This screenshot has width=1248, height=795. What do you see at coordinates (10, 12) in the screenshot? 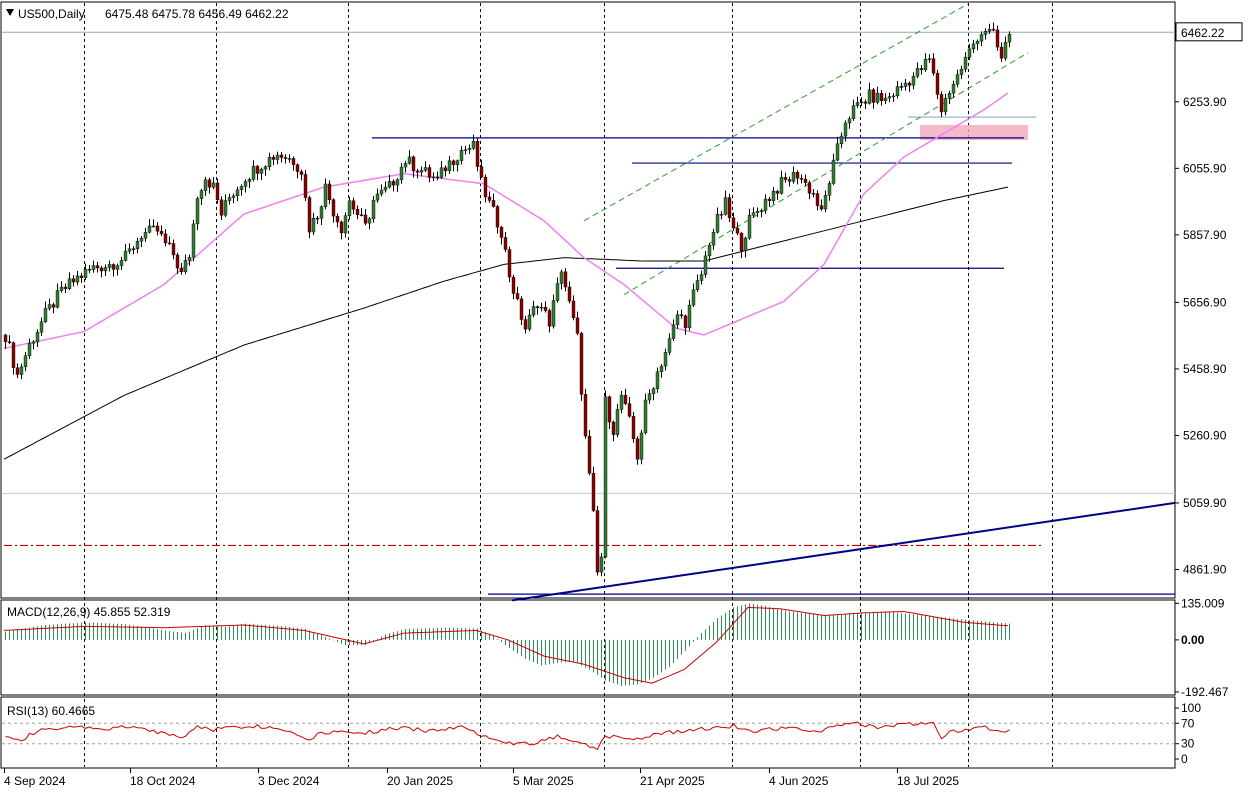
I see `triangle-down-icon` at bounding box center [10, 12].